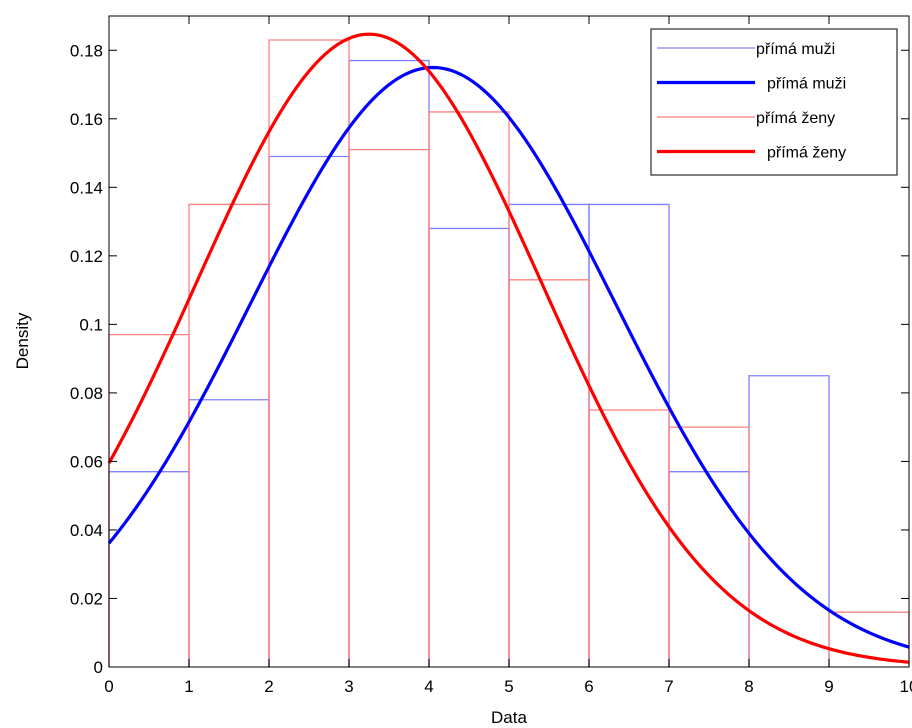 The width and height of the screenshot is (912, 728). Describe the element at coordinates (509, 717) in the screenshot. I see `x-axis-label: Data` at that location.